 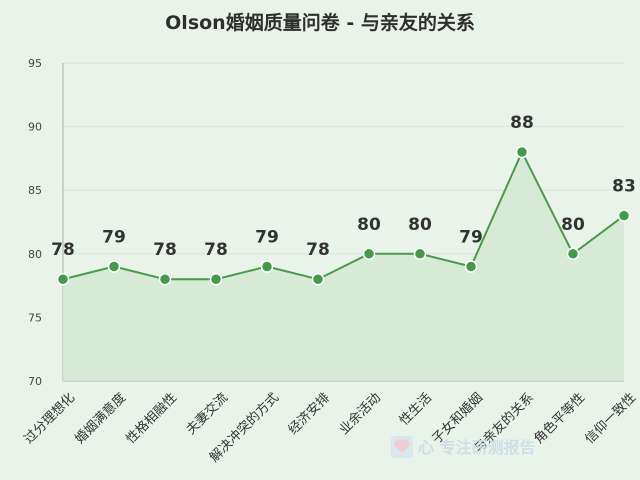 I want to click on data-label: 83, so click(x=624, y=187).